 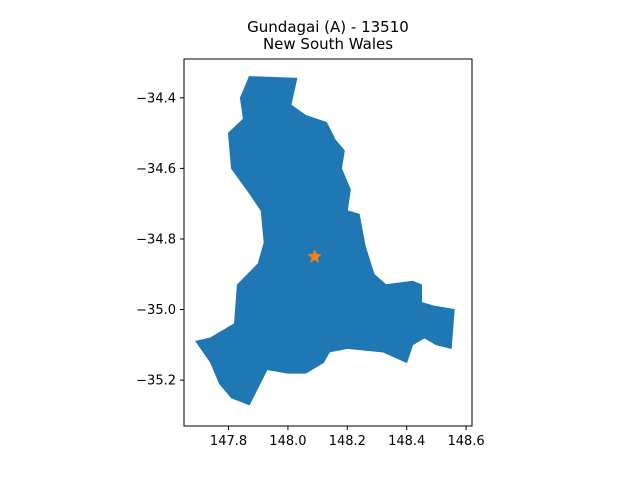 I want to click on map-title-line-2: New South Wales, so click(x=328, y=44).